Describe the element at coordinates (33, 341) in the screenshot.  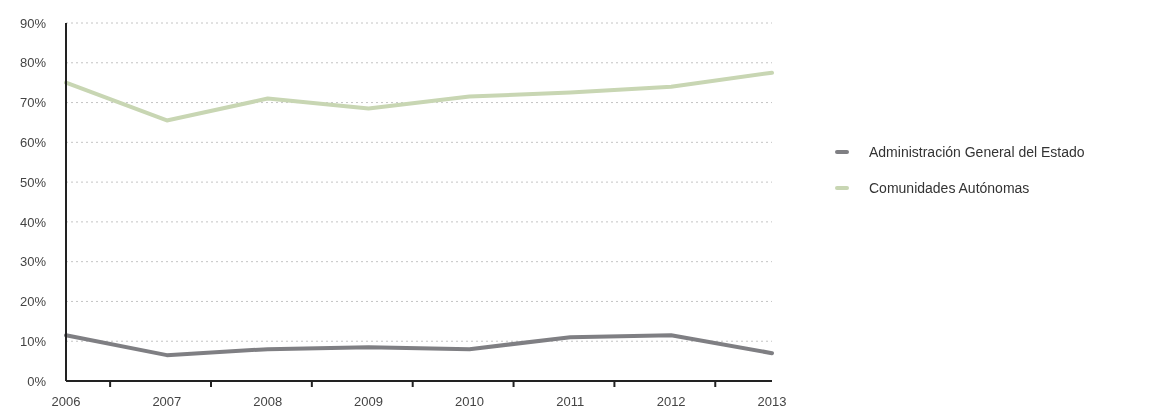
I see `y-tick-label: 10%` at that location.